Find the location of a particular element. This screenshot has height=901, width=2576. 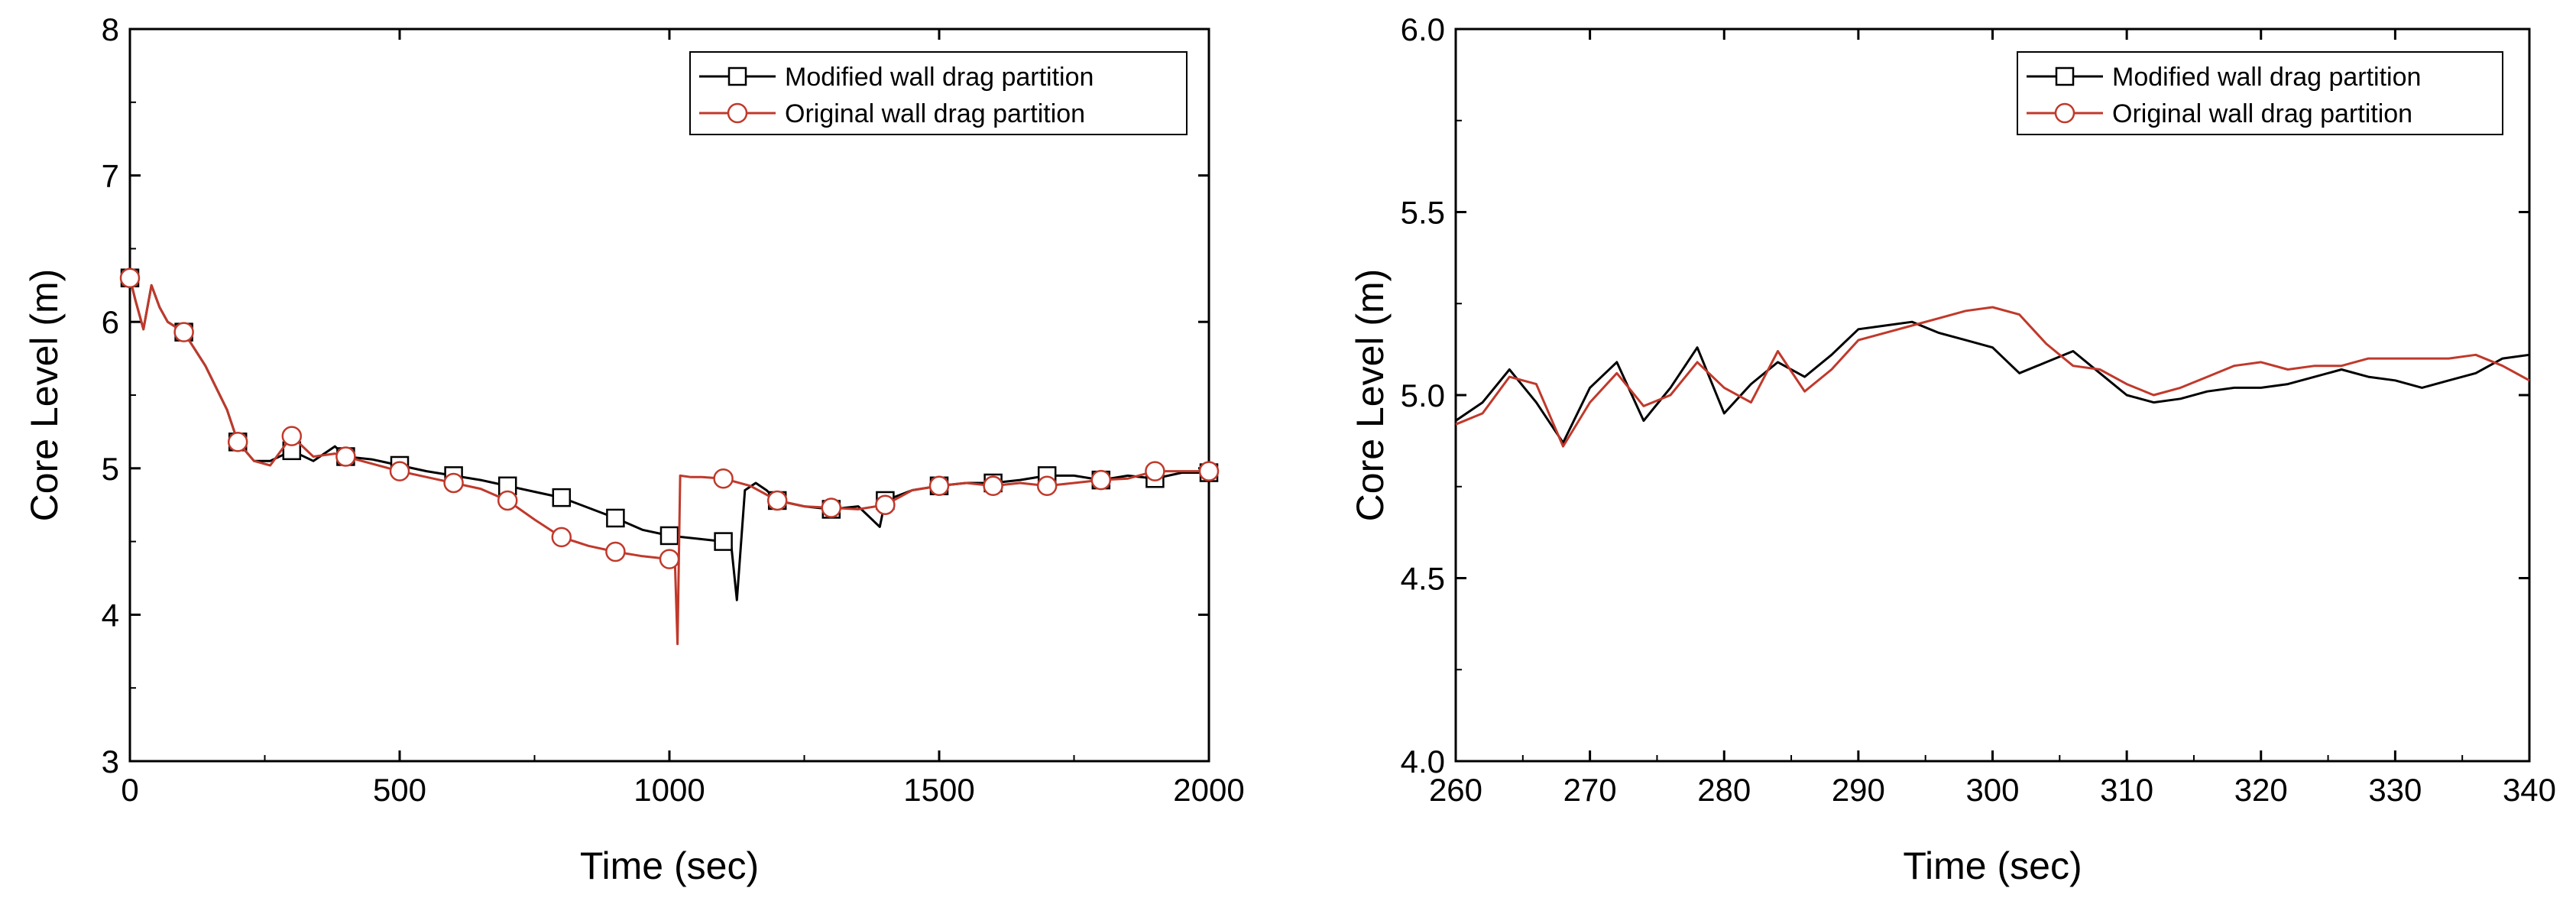

x-tick-label: 330 is located at coordinates (2395, 790).